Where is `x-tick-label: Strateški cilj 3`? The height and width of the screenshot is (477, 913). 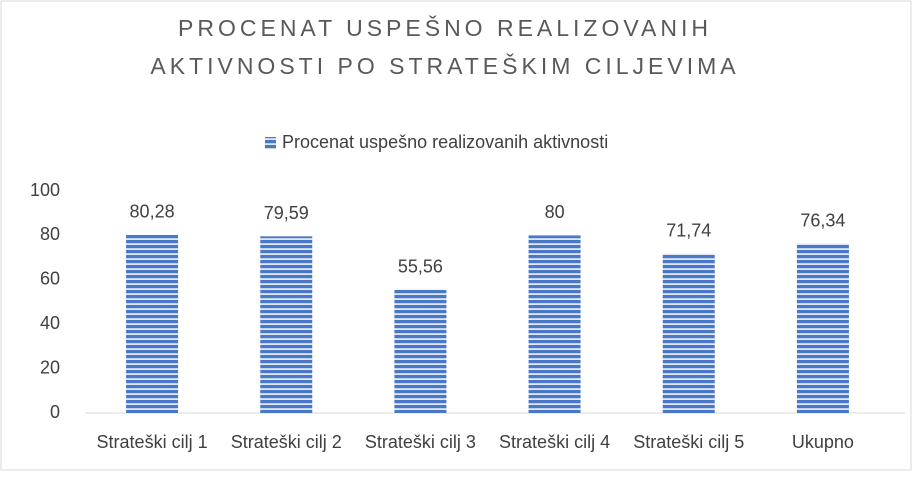
x-tick-label: Strateški cilj 3 is located at coordinates (420, 442).